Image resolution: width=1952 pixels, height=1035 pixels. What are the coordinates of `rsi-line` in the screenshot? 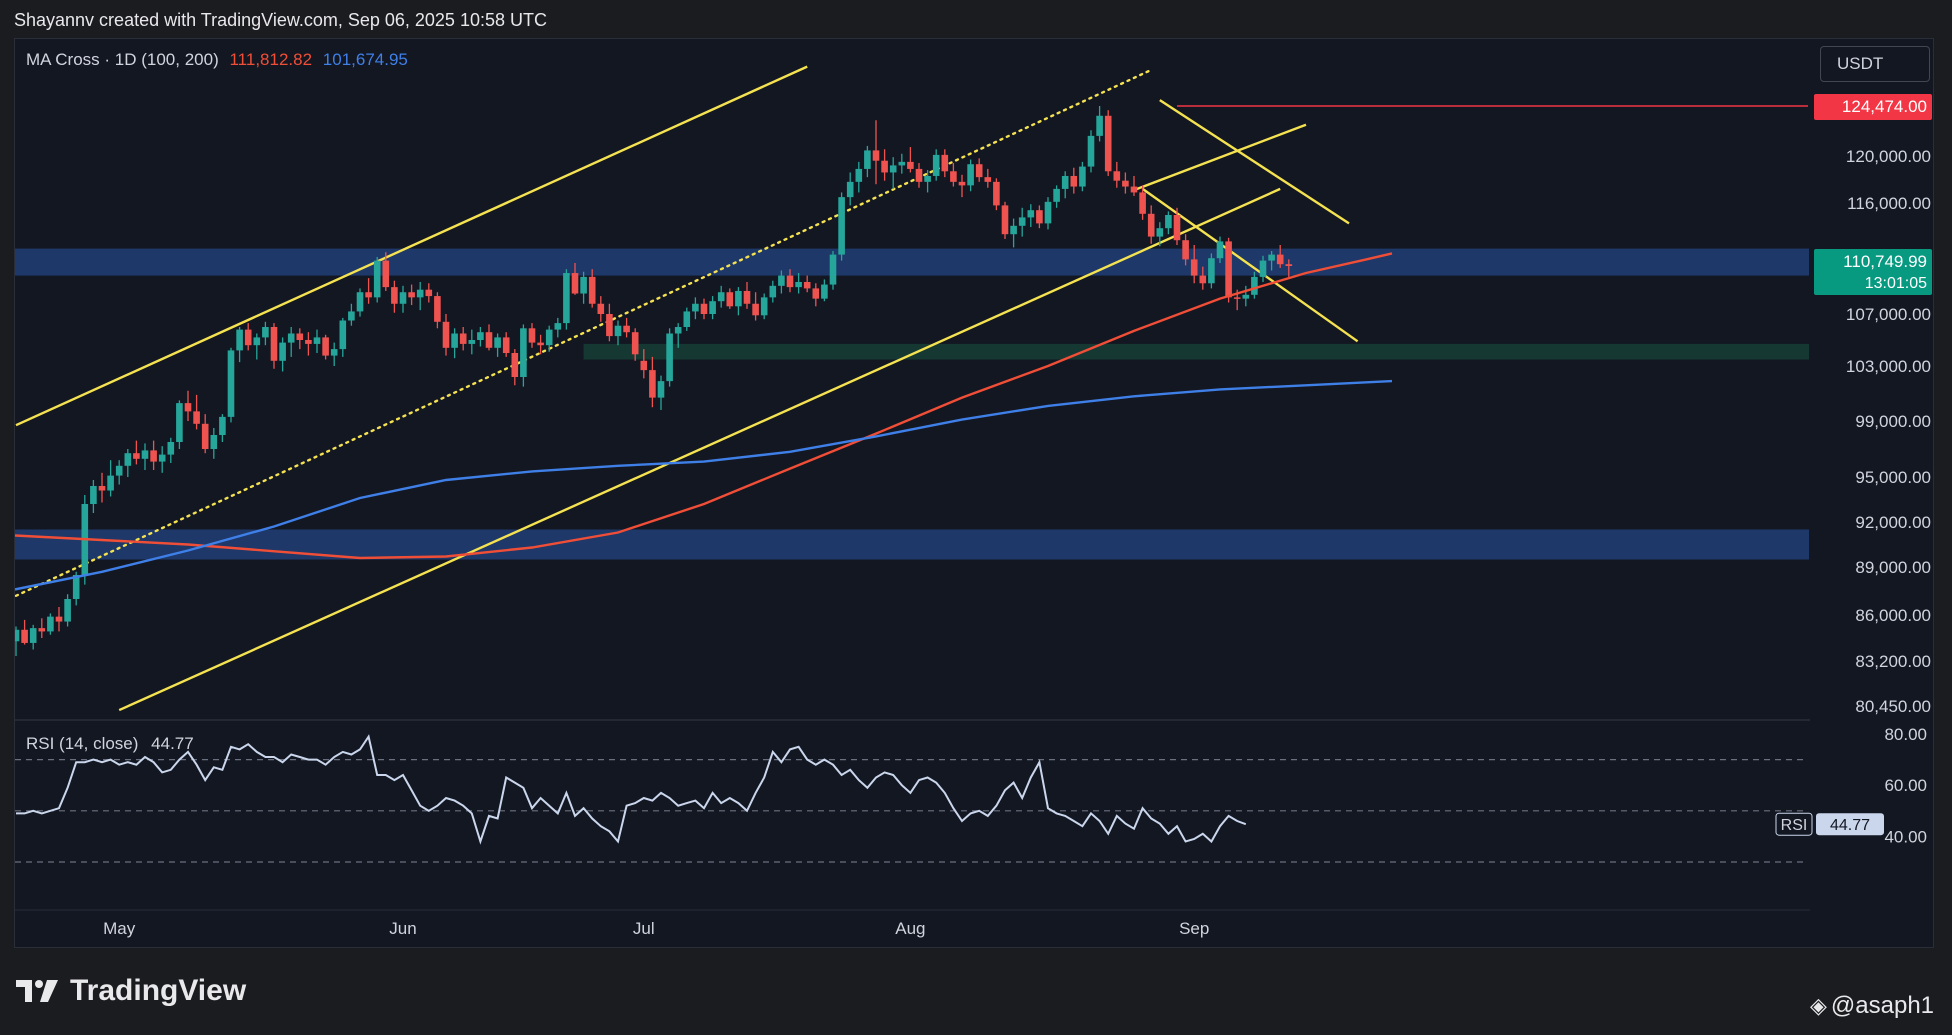 It's located at (631, 789).